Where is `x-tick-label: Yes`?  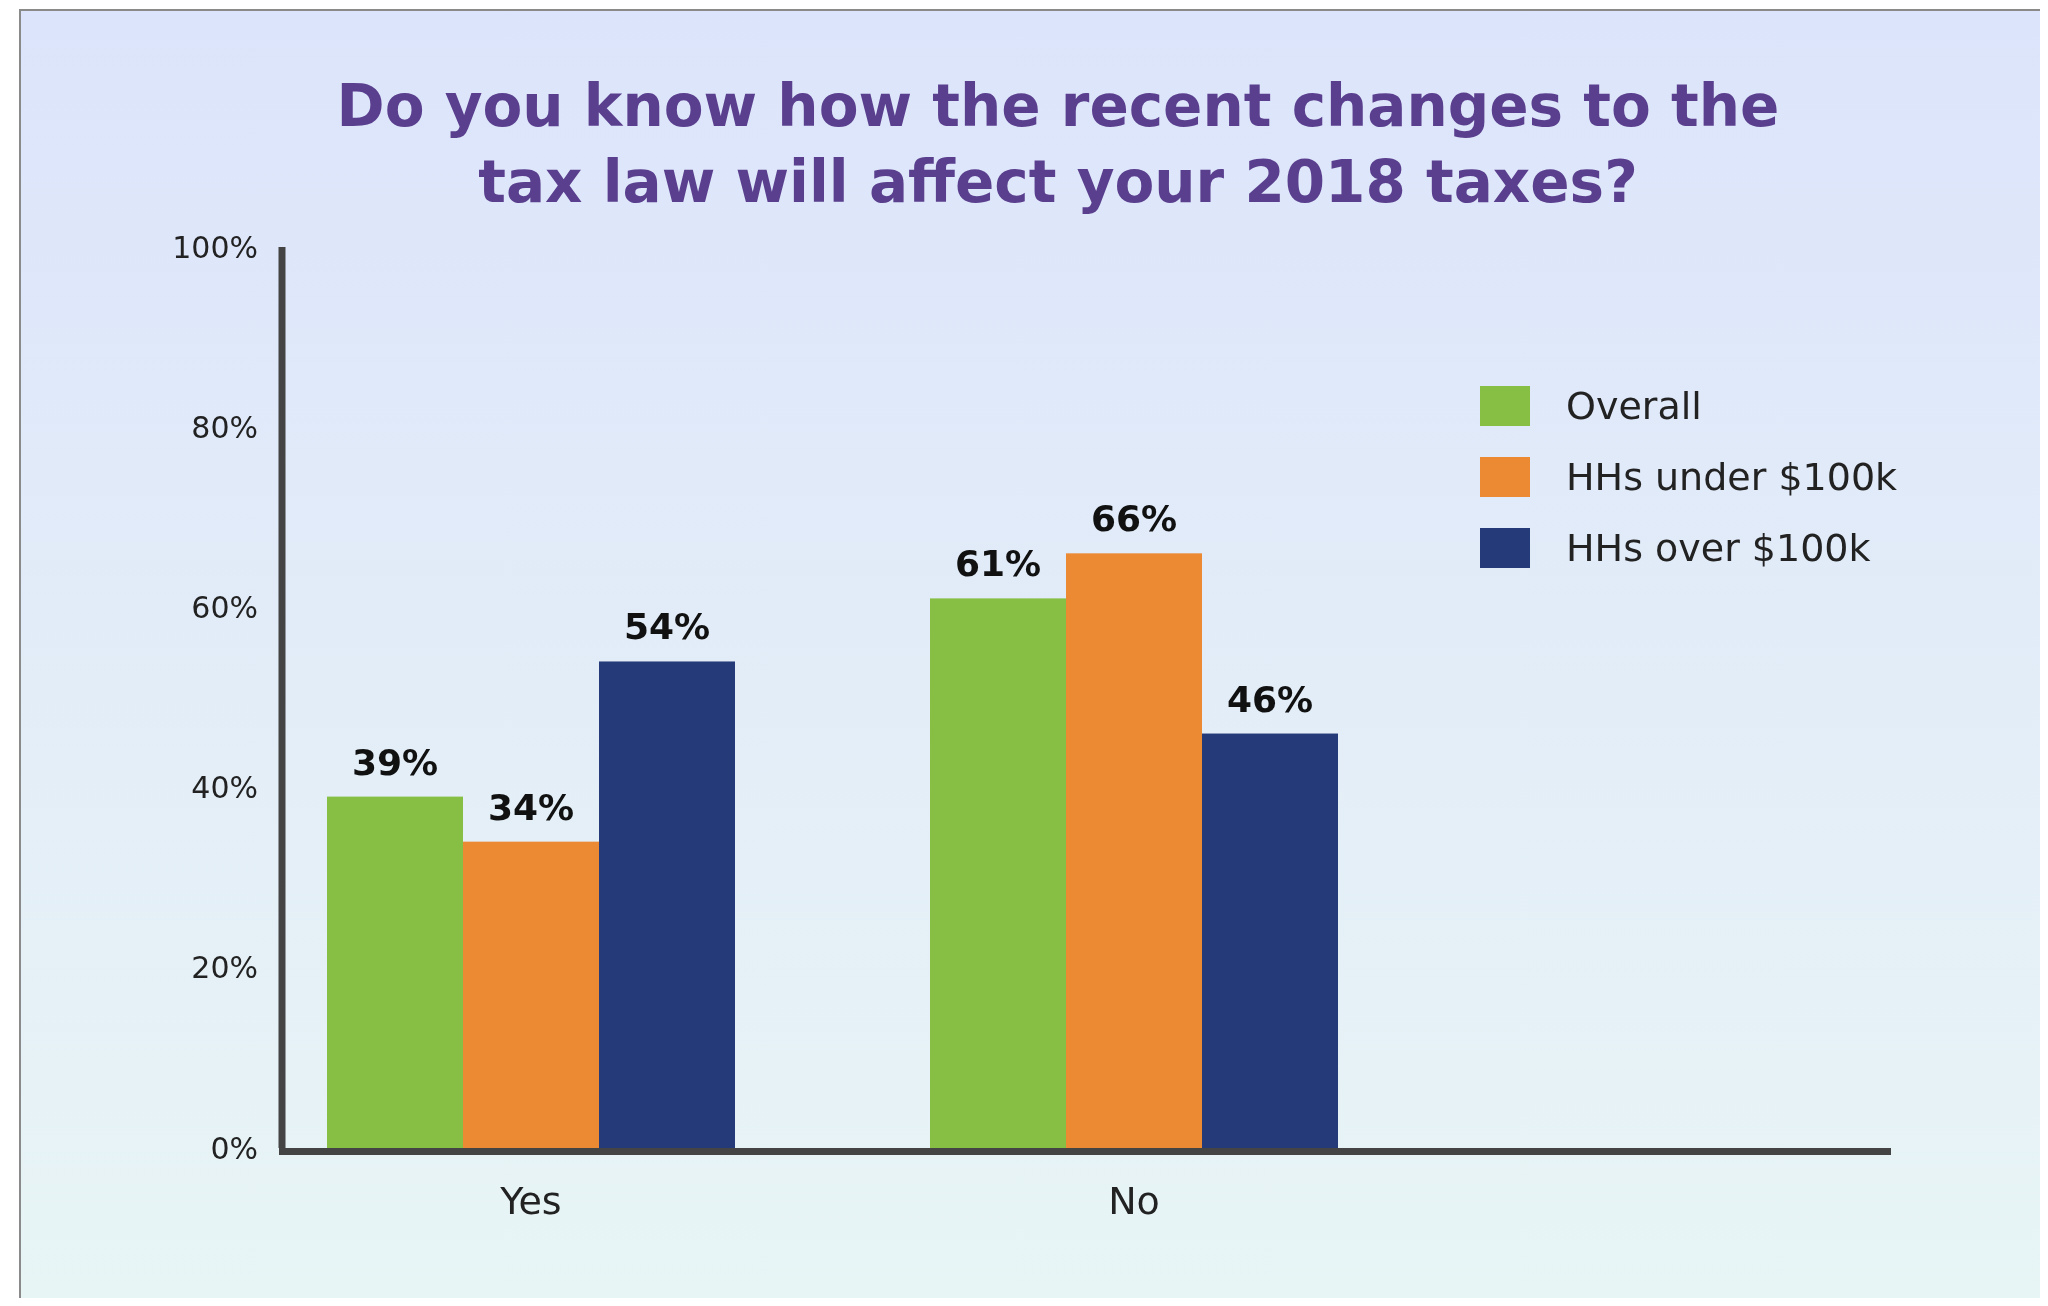
x-tick-label: Yes is located at coordinates (530, 1201).